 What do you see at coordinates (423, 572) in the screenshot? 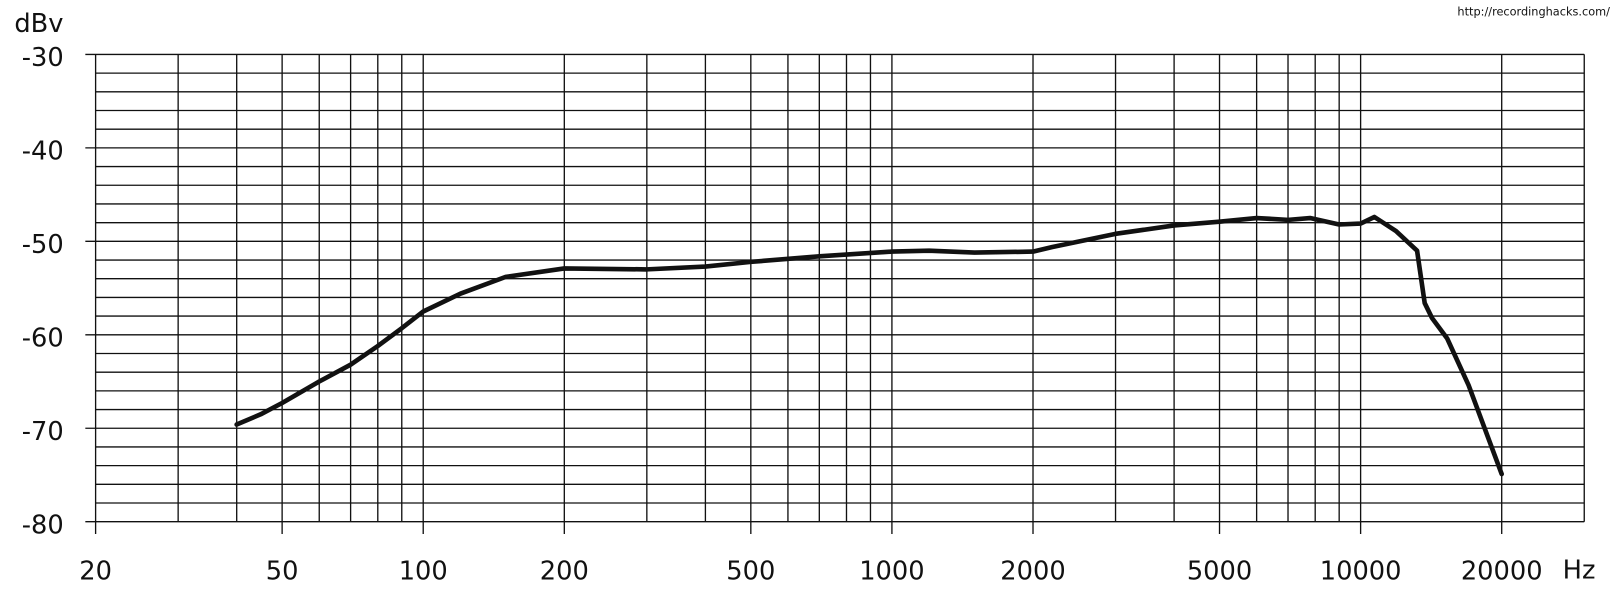
I see `x-tick-label: 100` at bounding box center [423, 572].